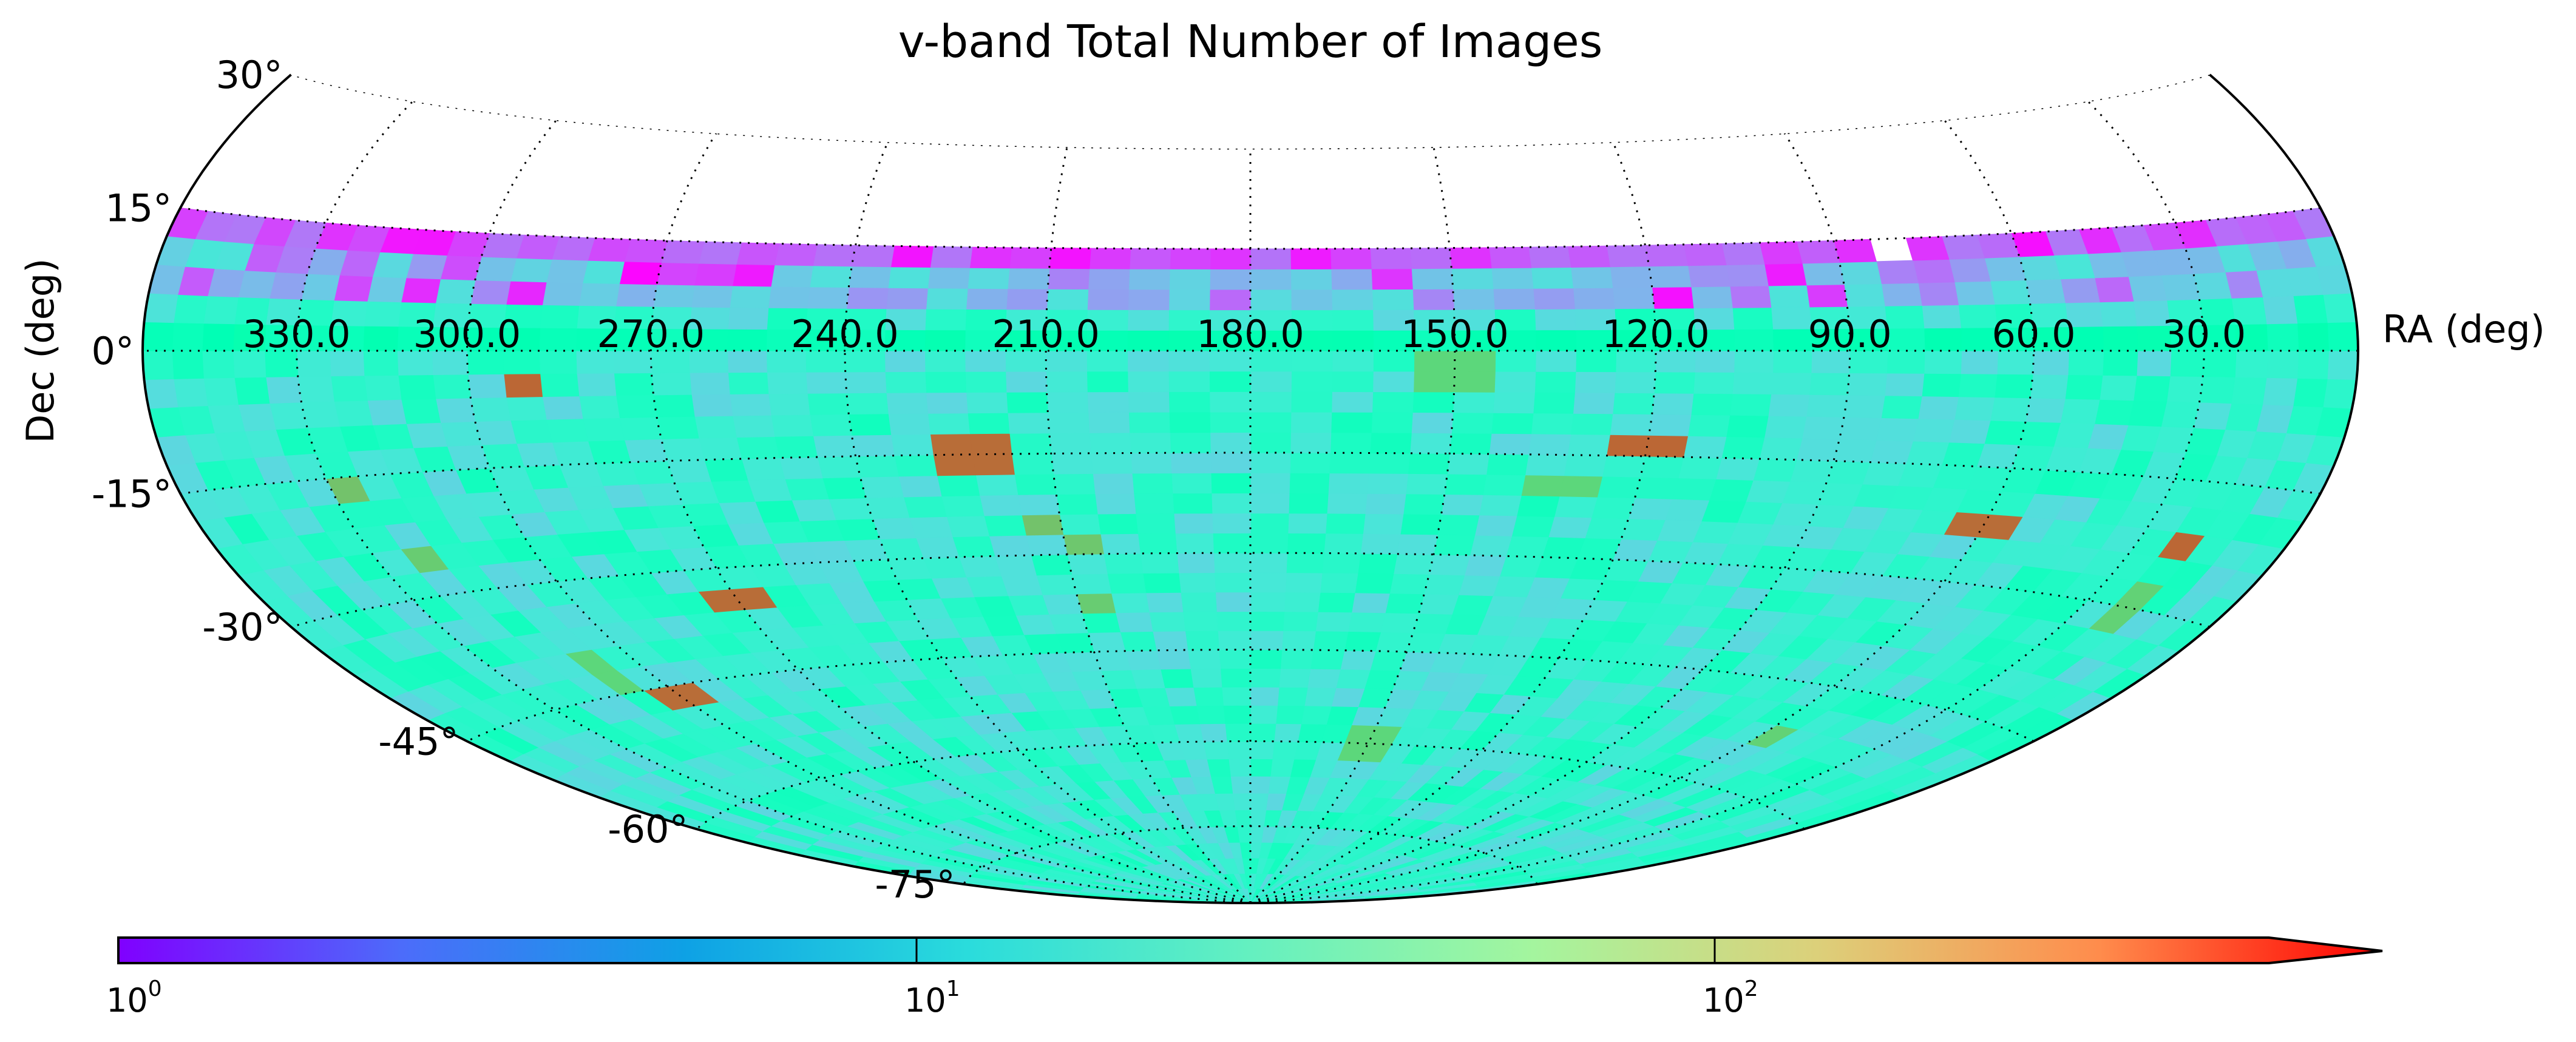 The image size is (2576, 1042). I want to click on ra-tick-label: 300.0, so click(467, 334).